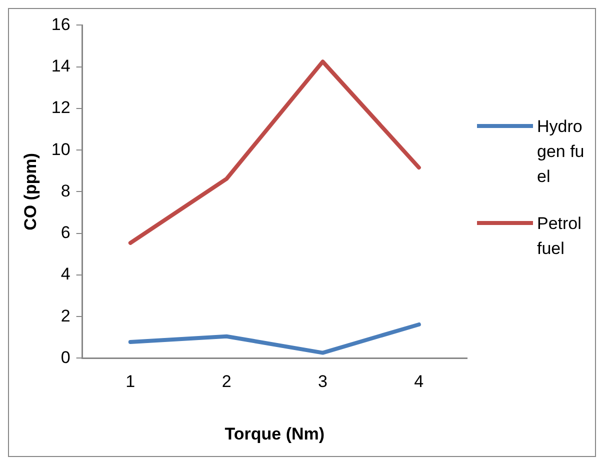 The width and height of the screenshot is (606, 467). What do you see at coordinates (561, 152) in the screenshot?
I see `legend-label: Hydrogen fuel` at bounding box center [561, 152].